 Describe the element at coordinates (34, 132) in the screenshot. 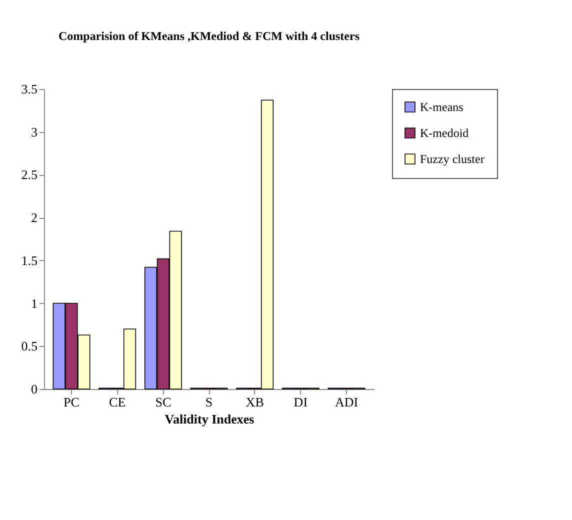

I see `y-tick-label: 3` at that location.